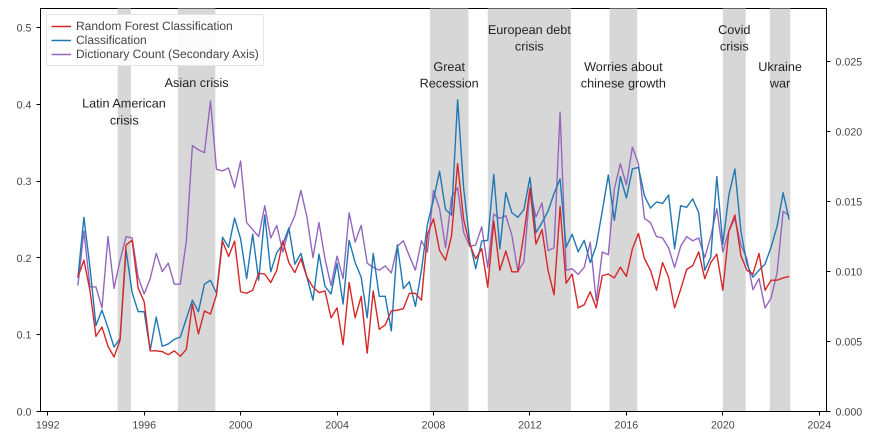 Image resolution: width=876 pixels, height=433 pixels. I want to click on y2-tick-label: 0.015, so click(849, 202).